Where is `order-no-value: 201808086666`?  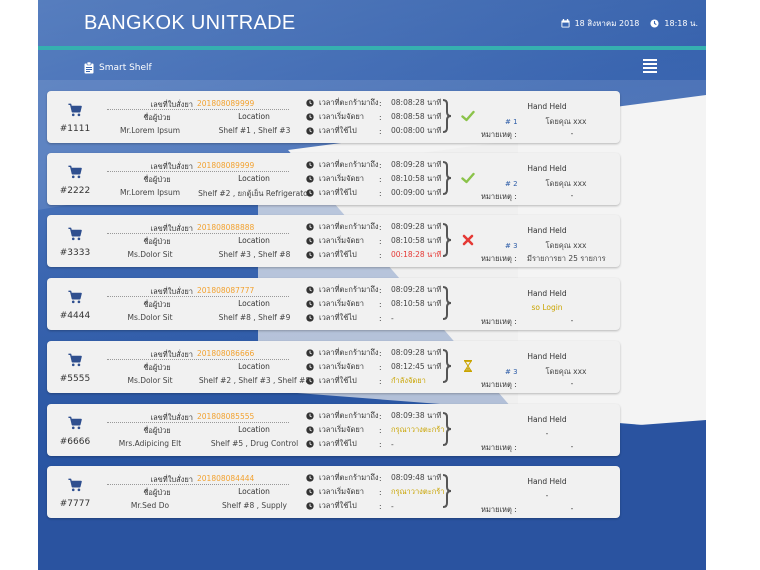
order-no-value: 201808086666 is located at coordinates (226, 353).